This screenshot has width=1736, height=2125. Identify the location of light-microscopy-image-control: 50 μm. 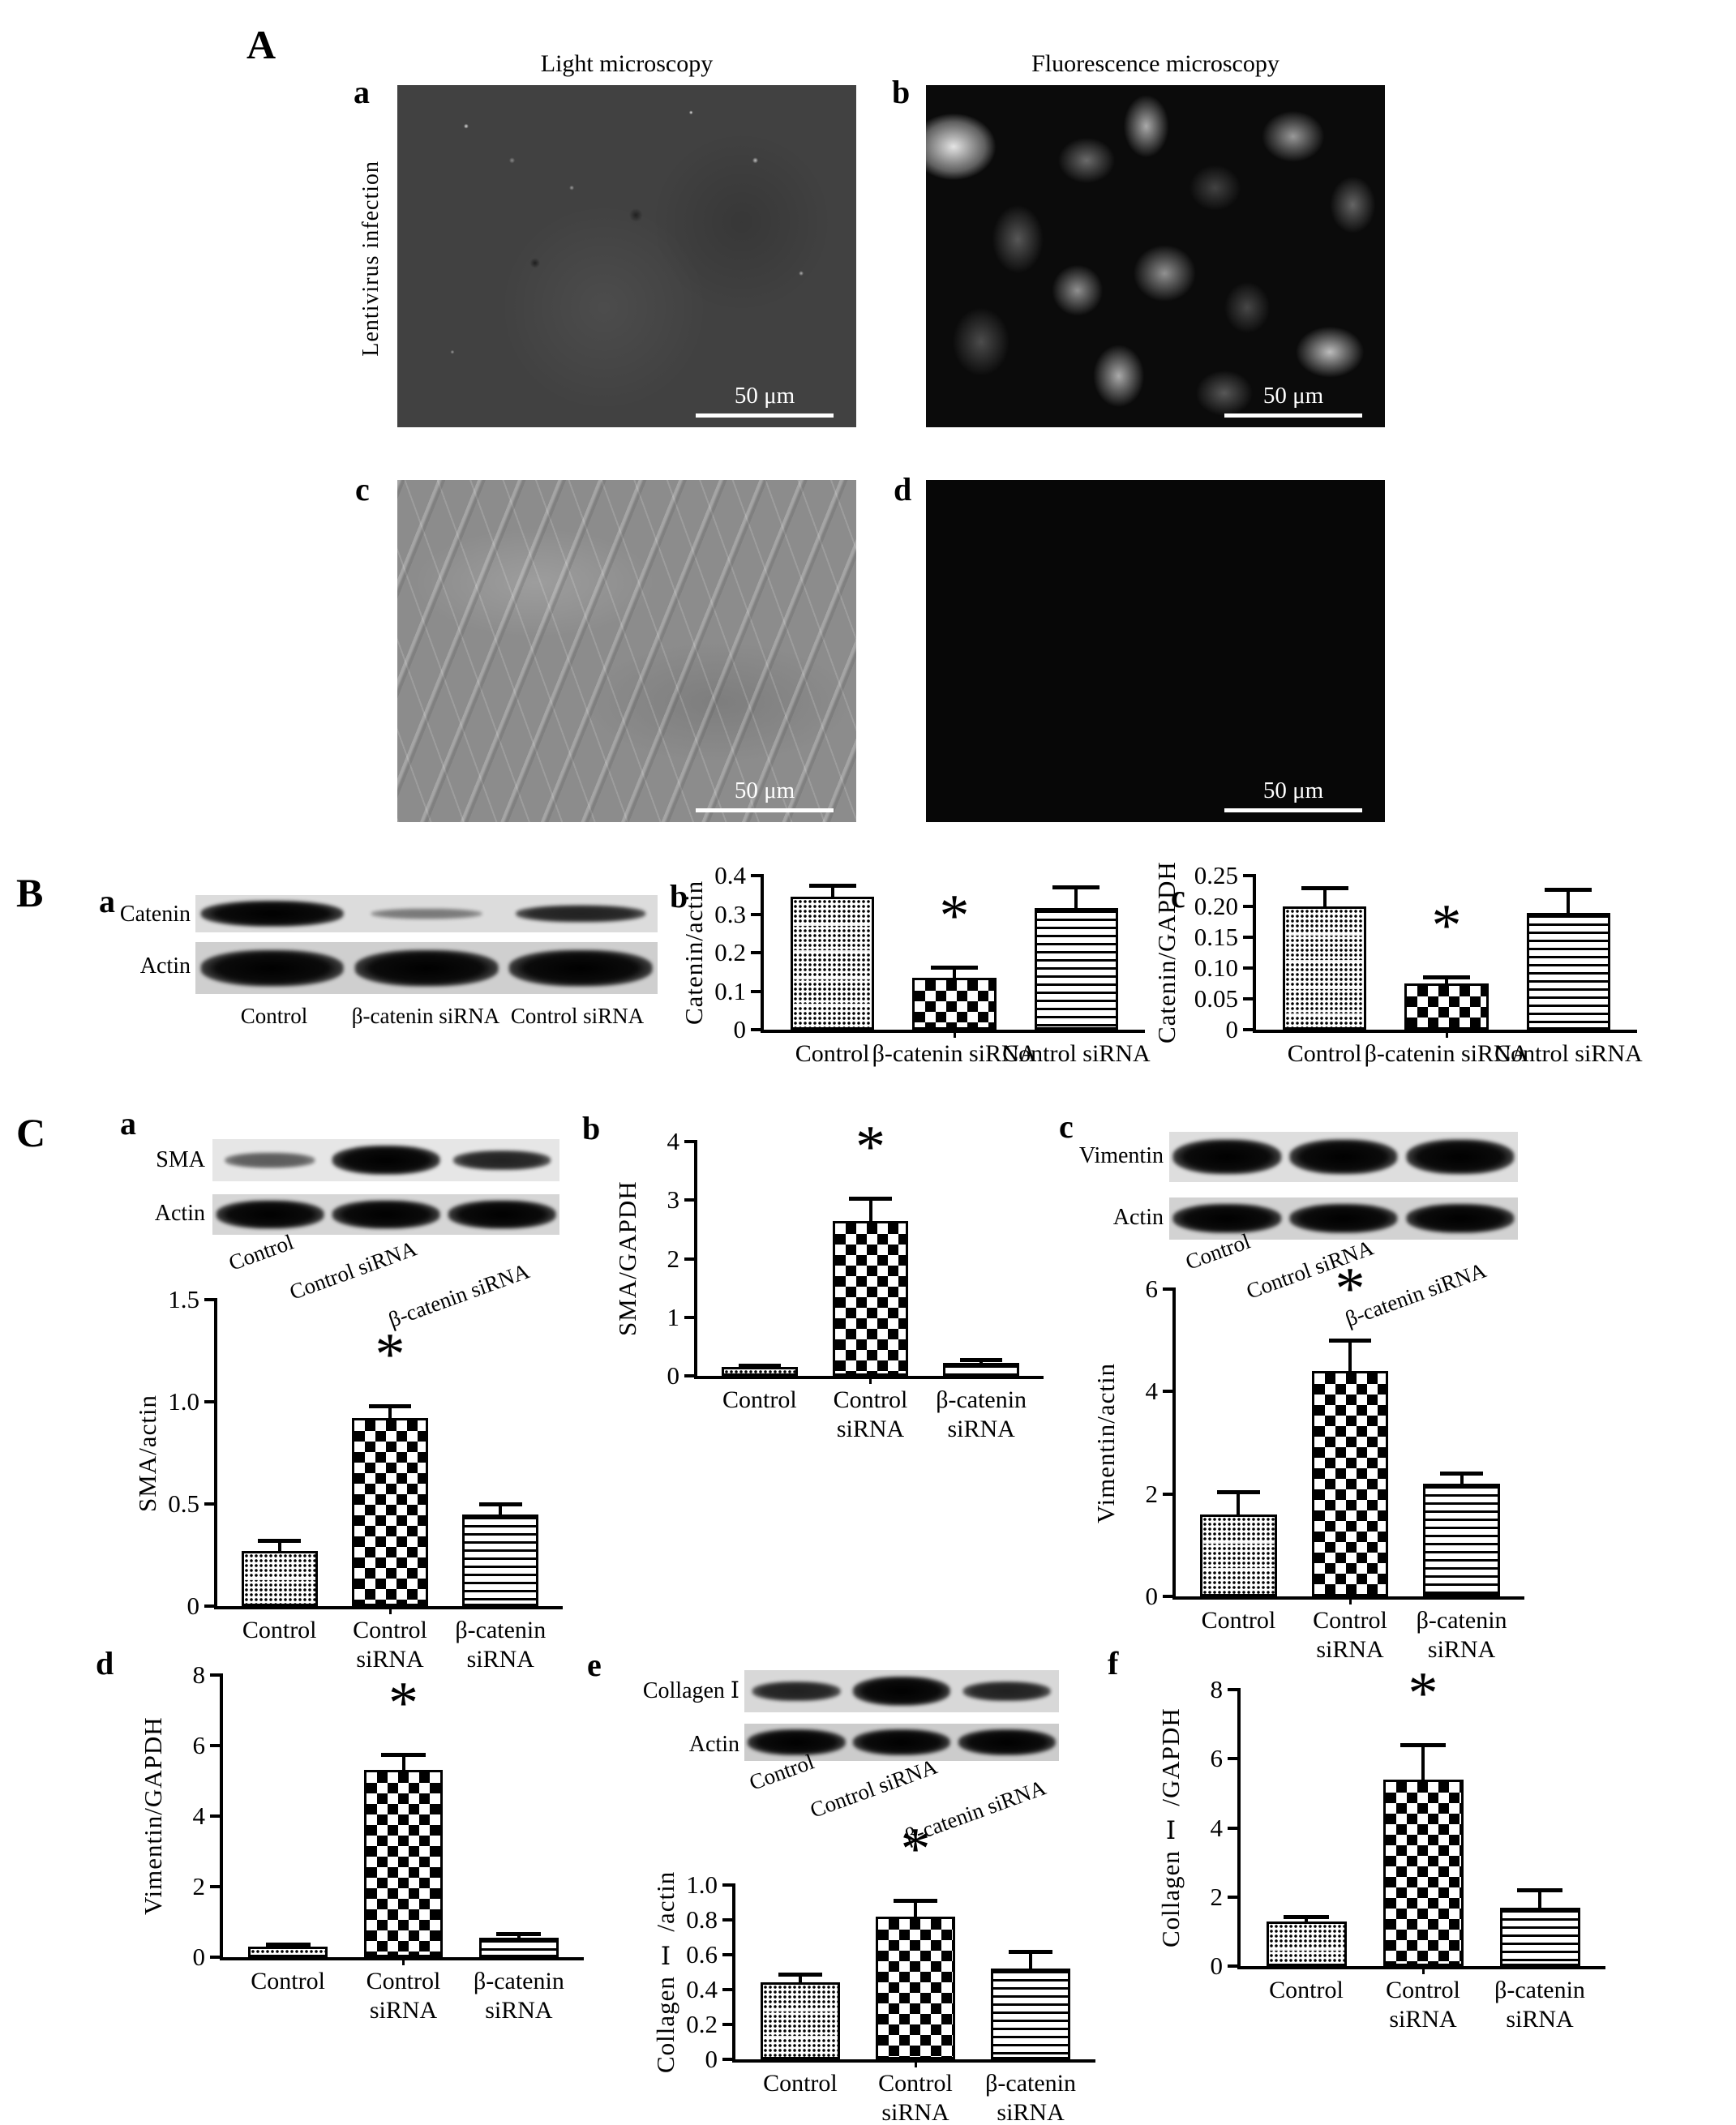
(626, 651).